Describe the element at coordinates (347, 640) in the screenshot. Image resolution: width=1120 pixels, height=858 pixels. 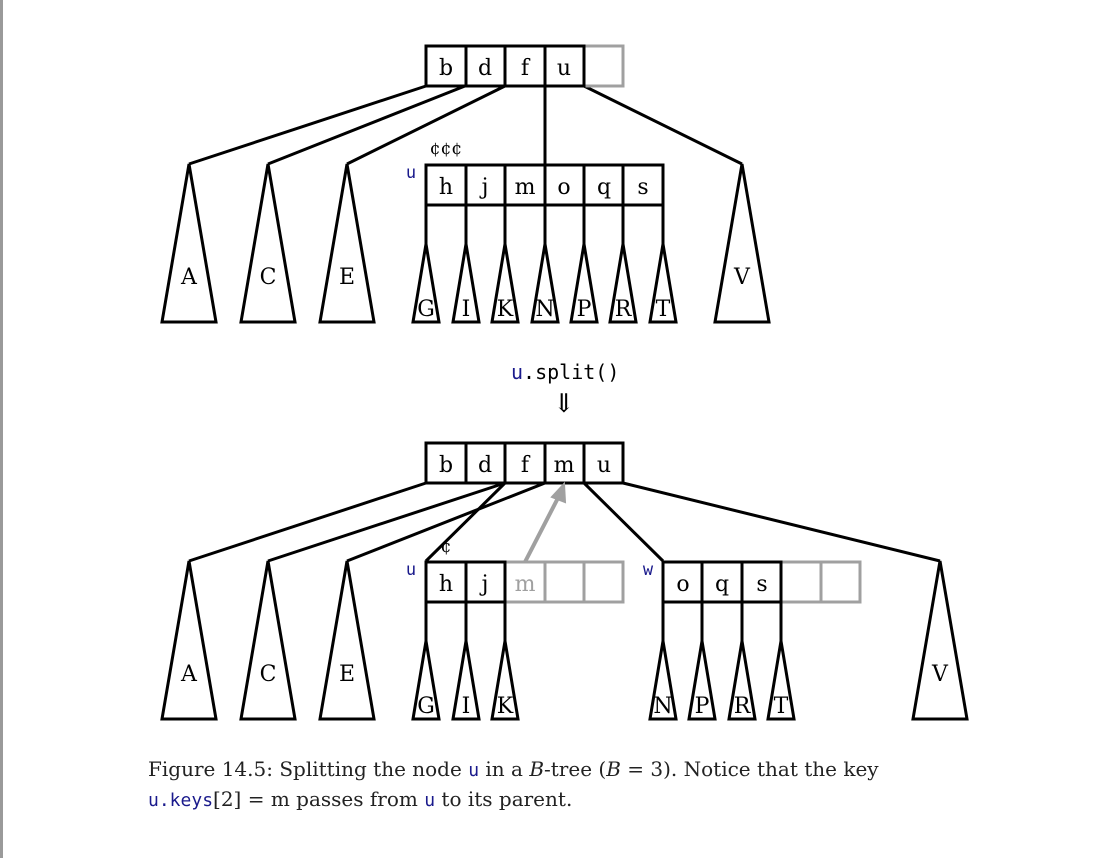
I see `subtree2-E` at that location.